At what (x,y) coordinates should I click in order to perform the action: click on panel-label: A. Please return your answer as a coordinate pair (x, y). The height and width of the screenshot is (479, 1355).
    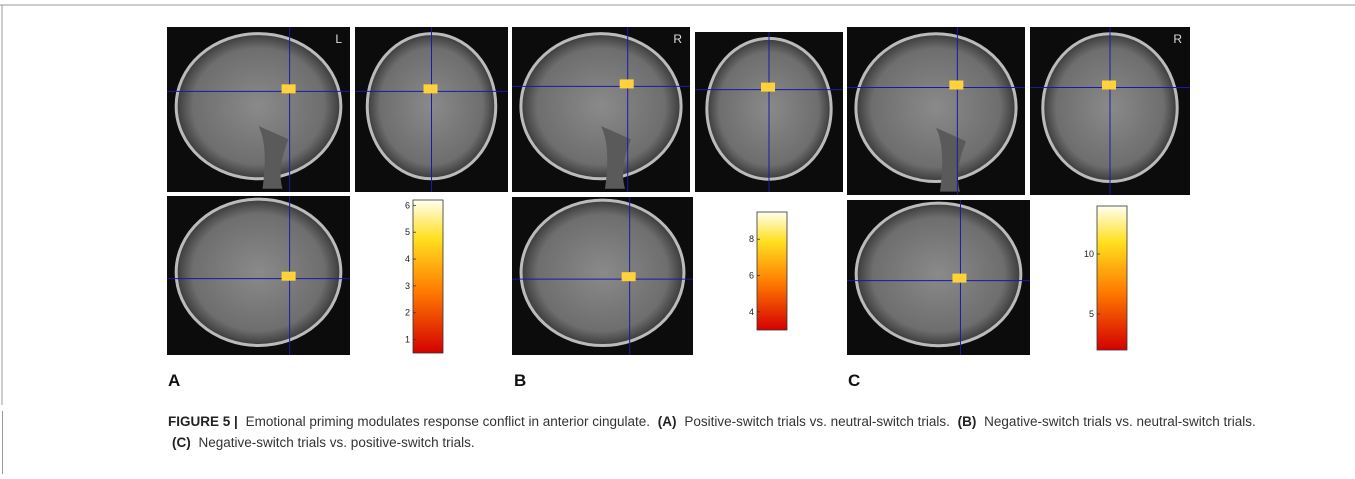
    Looking at the image, I should click on (174, 380).